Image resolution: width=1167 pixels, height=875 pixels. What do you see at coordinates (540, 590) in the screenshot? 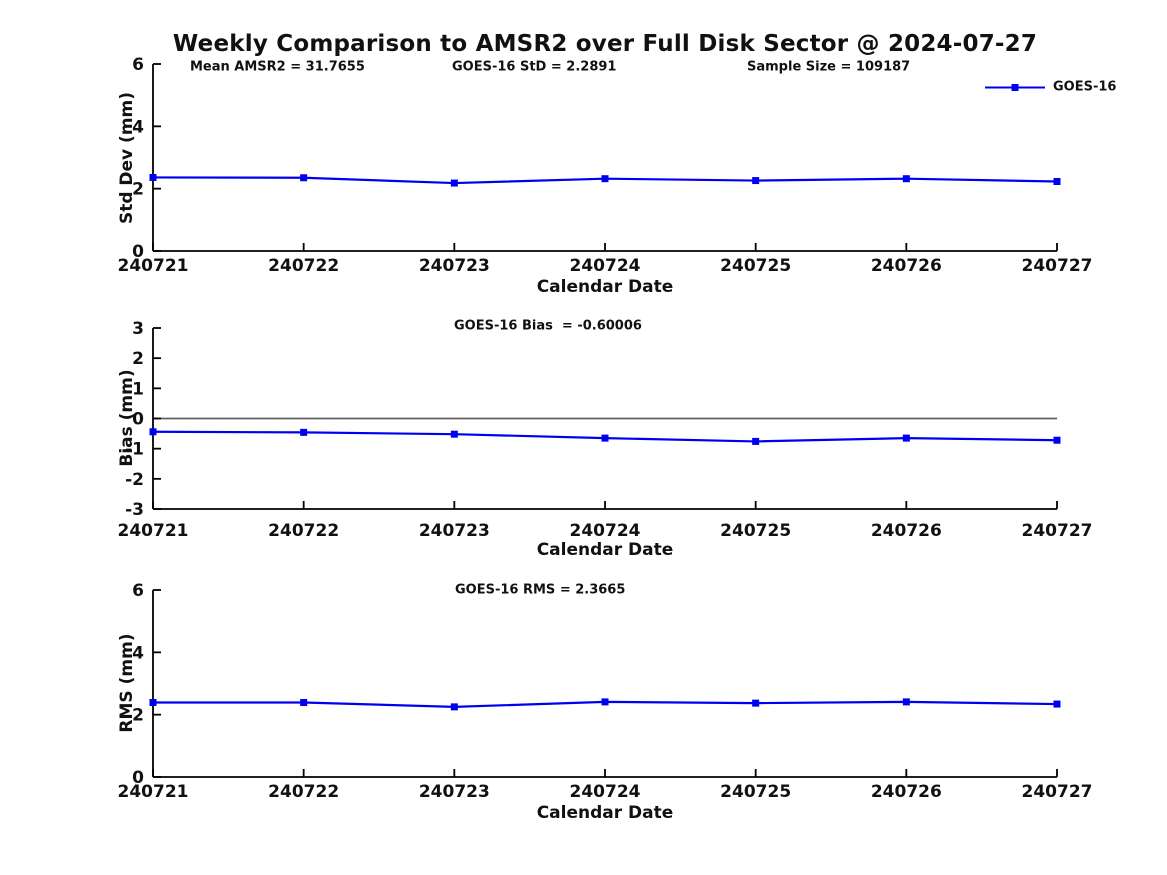
I see `annotation-goes16-rms: GOES-16 RMS = 2.3665` at bounding box center [540, 590].